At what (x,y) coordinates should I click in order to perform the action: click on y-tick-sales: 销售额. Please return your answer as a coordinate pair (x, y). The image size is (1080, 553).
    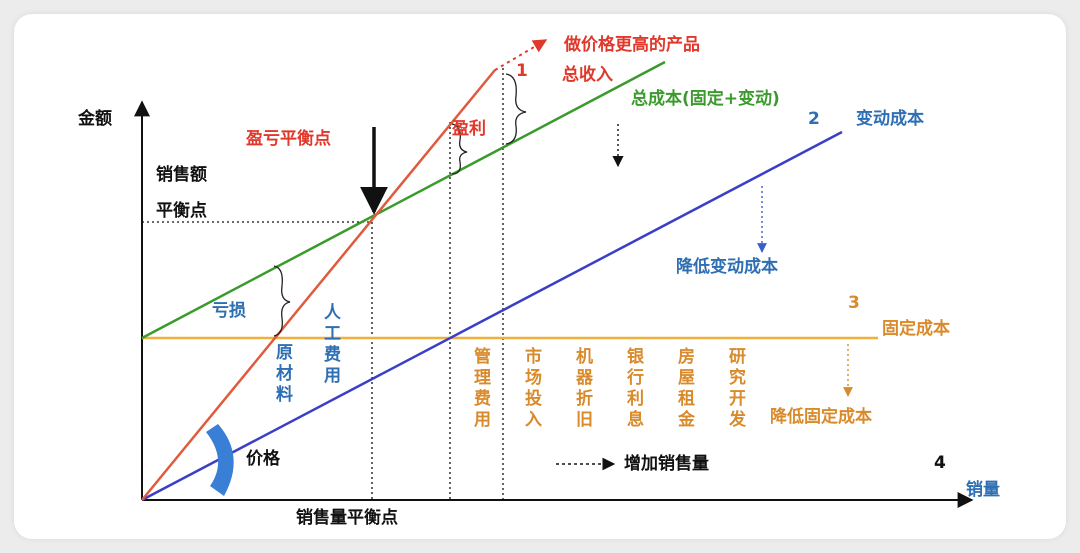
    Looking at the image, I should click on (181, 174).